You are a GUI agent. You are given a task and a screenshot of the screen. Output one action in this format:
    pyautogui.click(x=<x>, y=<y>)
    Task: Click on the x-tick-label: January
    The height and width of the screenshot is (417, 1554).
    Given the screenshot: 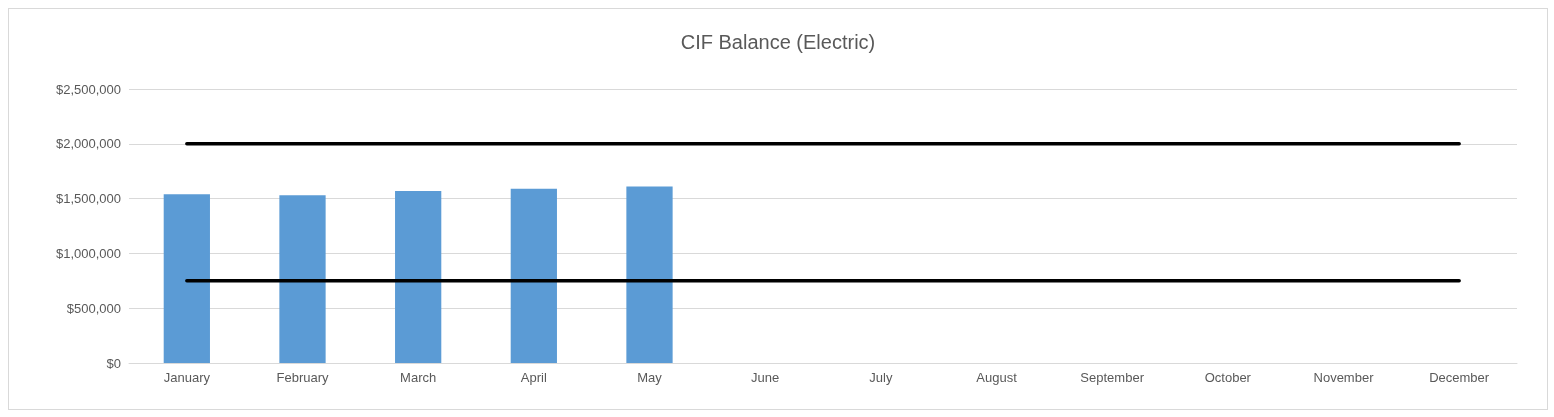 What is the action you would take?
    pyautogui.click(x=187, y=377)
    